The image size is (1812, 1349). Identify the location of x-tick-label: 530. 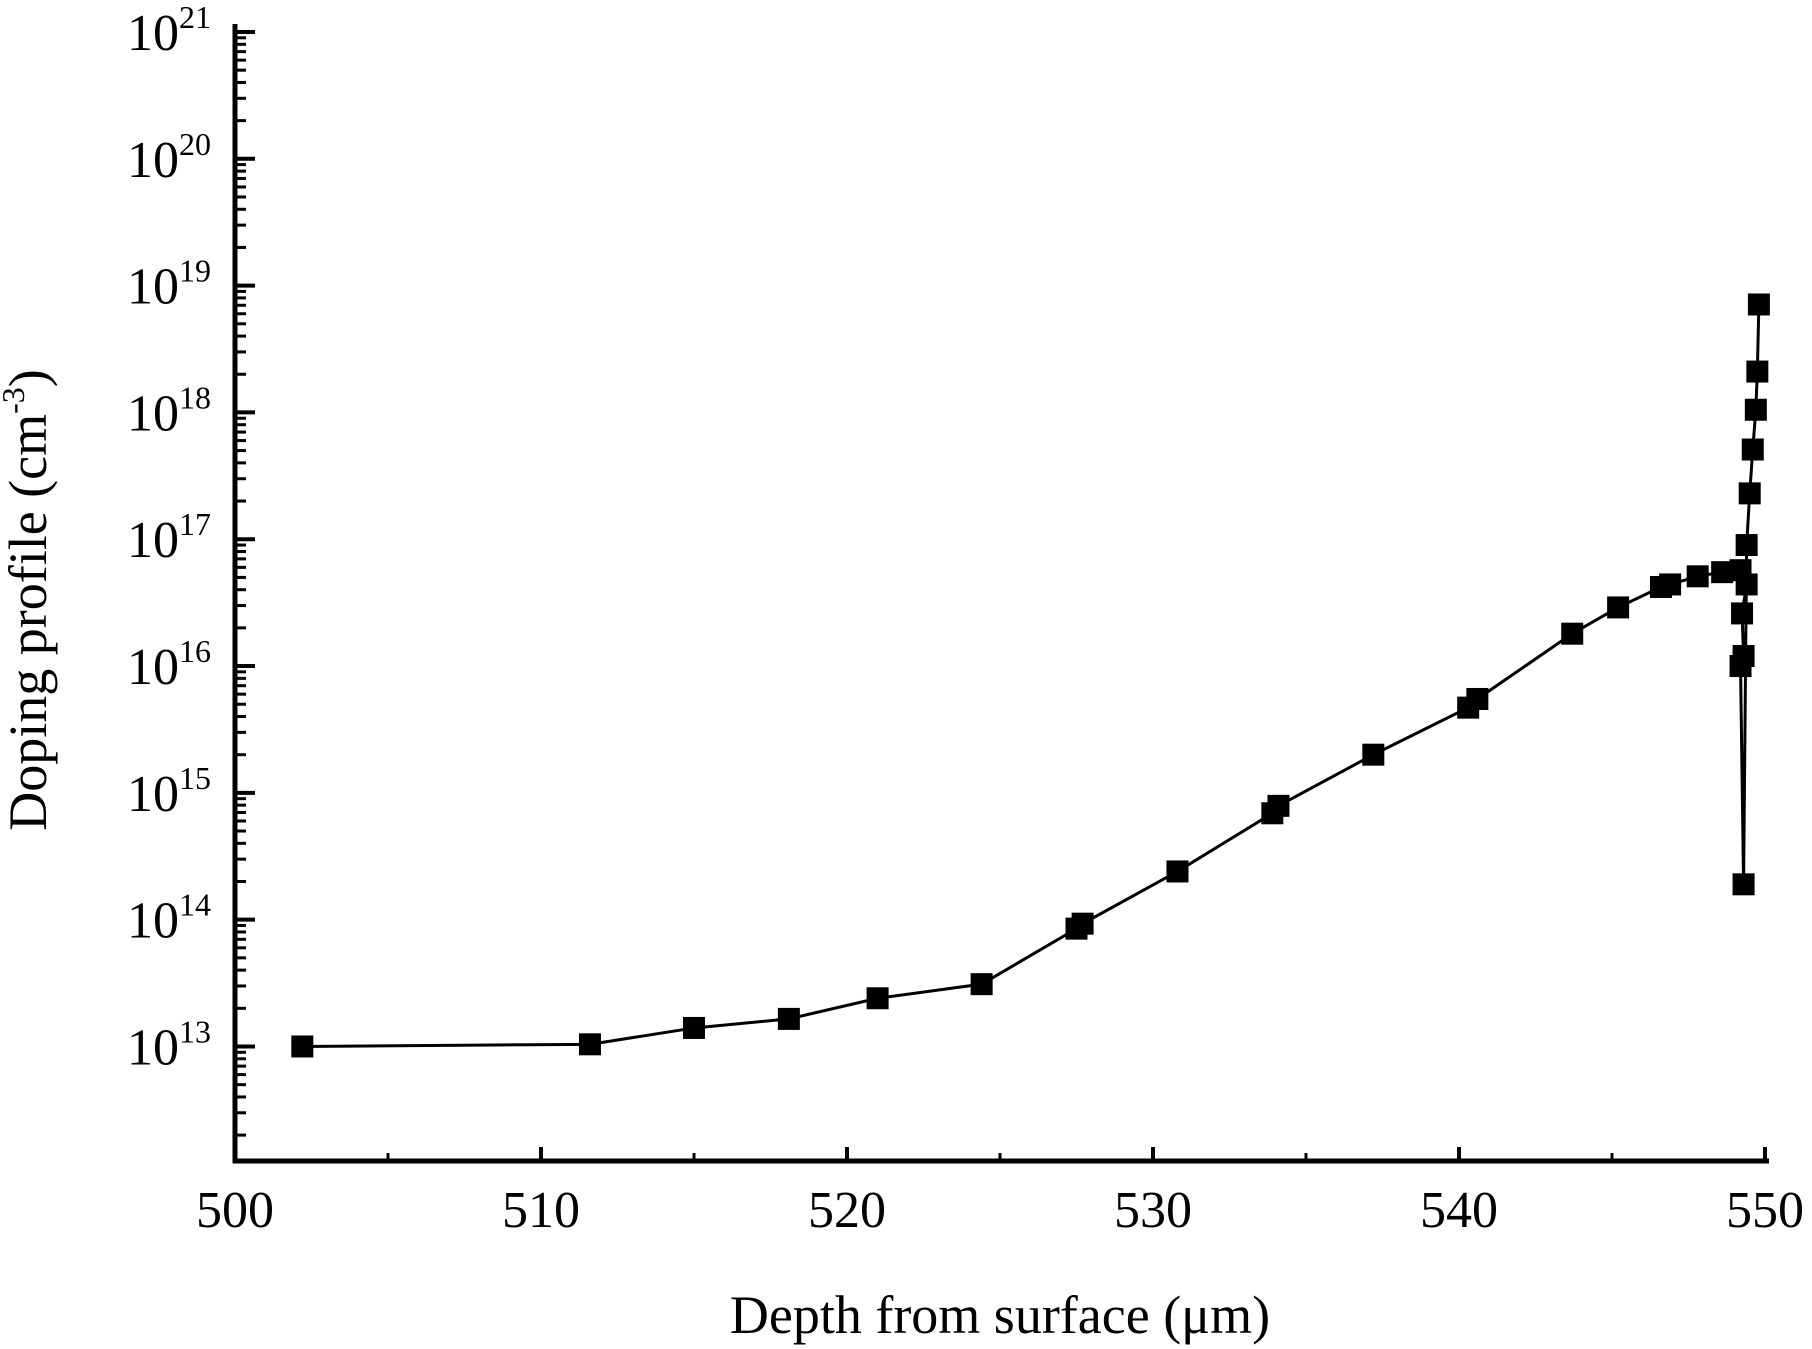
(1153, 1210).